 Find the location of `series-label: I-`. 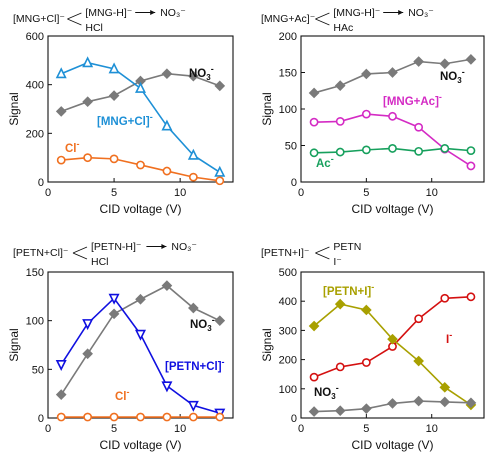

series-label: I- is located at coordinates (449, 338).